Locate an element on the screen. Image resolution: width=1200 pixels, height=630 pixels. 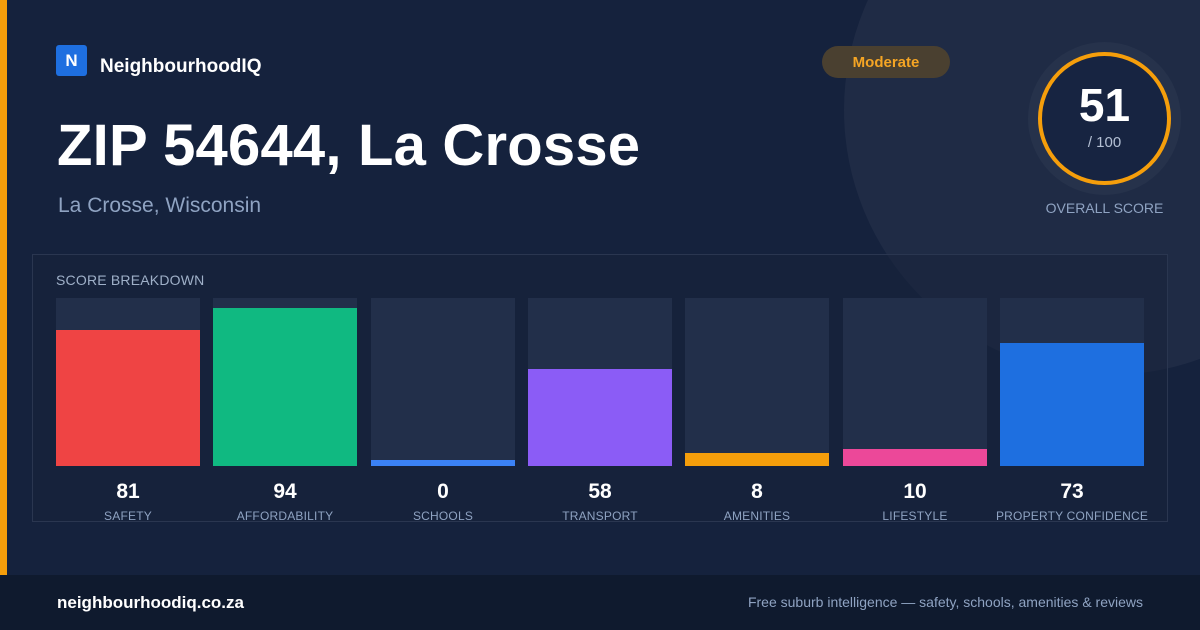
overall-score-gauge: 51 / 100 is located at coordinates (1104, 118).